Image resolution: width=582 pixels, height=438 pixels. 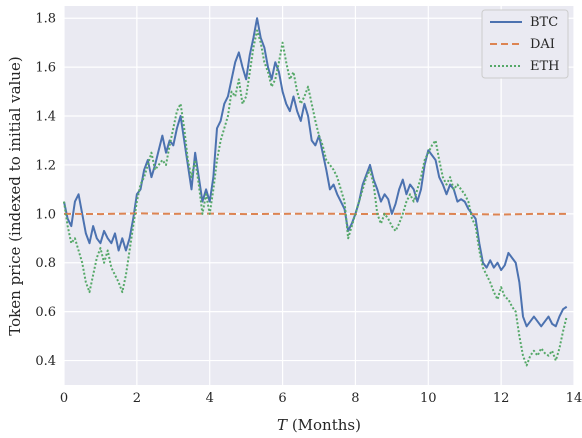 I want to click on legend-label-dai: DAI, so click(x=542, y=44).